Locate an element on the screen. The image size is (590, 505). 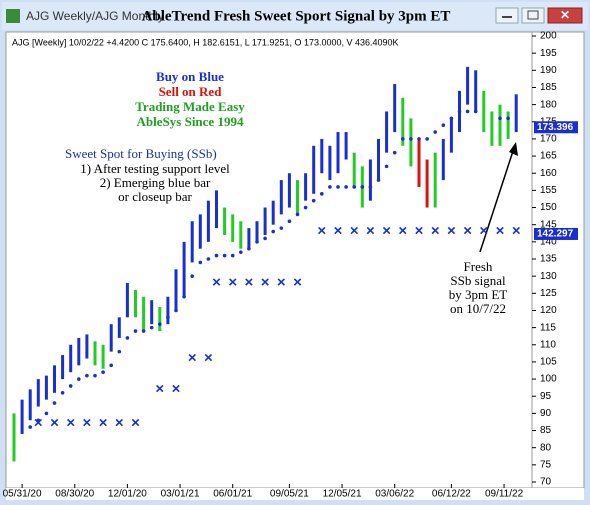
legend-note: Buy on Blue is located at coordinates (190, 76).